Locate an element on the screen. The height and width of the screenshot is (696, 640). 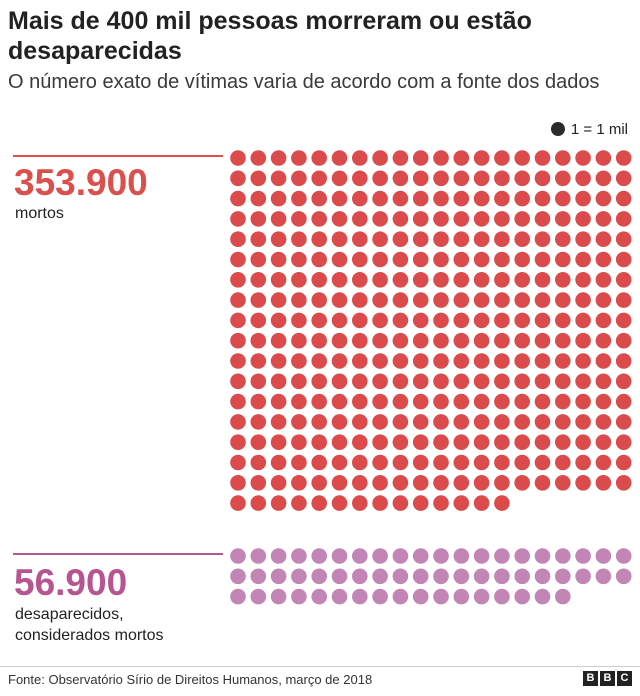
dead-count: 353.900 is located at coordinates (81, 182).